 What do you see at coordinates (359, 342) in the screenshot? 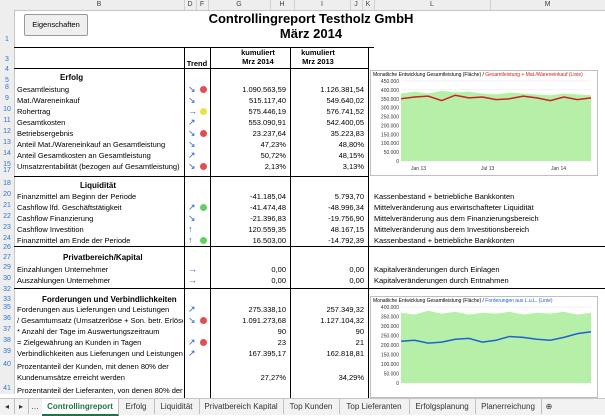
I see `value-2013: 21` at bounding box center [359, 342].